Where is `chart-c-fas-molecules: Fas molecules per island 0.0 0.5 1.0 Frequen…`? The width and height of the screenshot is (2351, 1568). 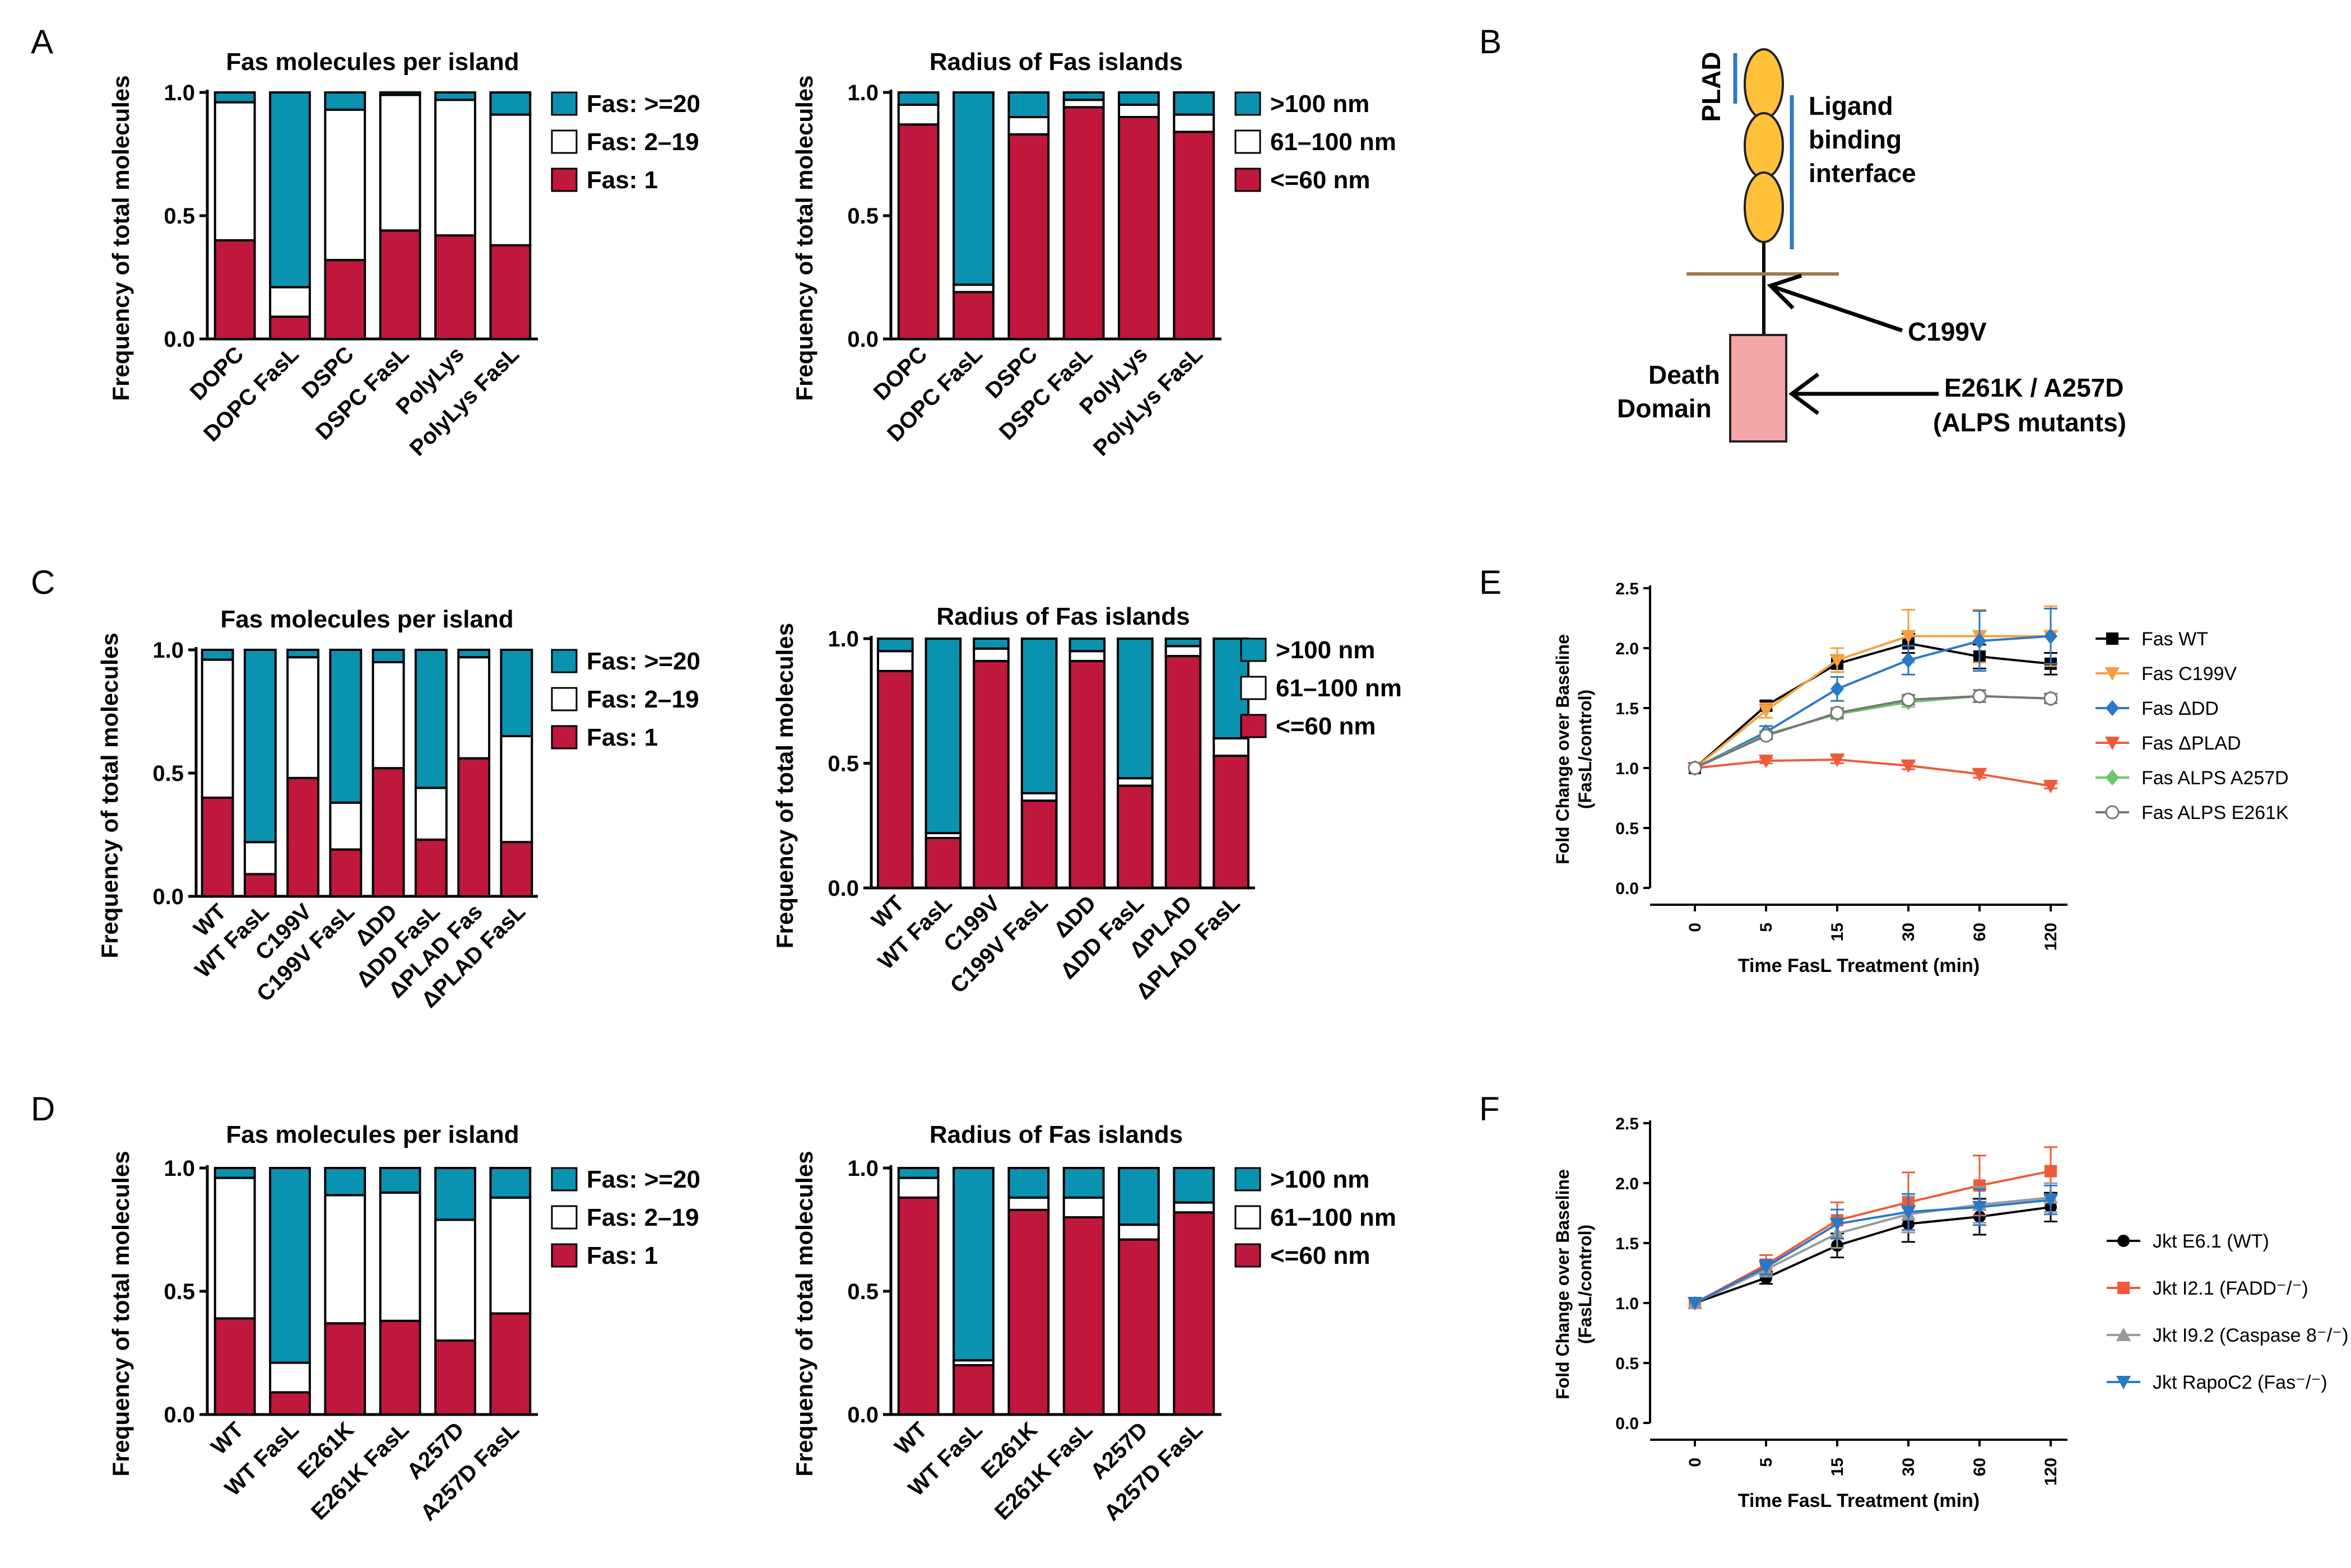
chart-c-fas-molecules: Fas molecules per island 0.0 0.5 1.0 Frequen… is located at coordinates (398, 810).